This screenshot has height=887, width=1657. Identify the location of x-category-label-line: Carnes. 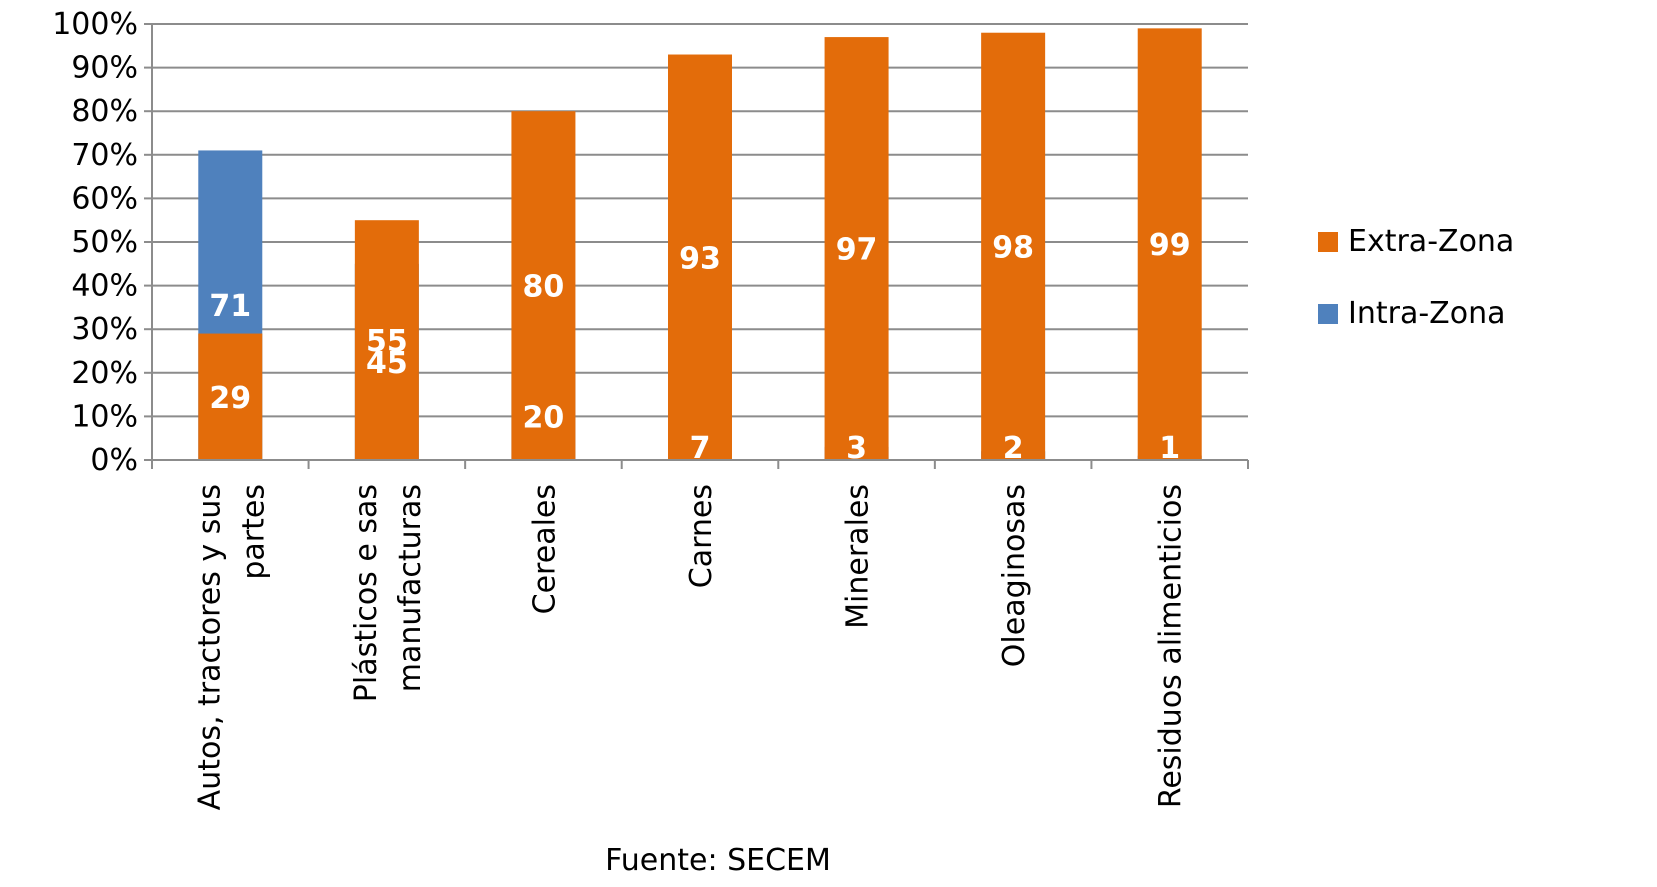
(701, 536).